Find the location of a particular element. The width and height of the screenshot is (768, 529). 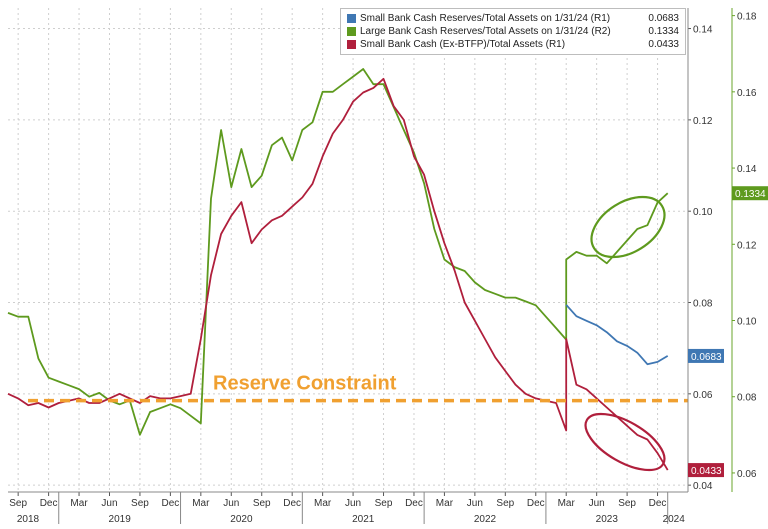

right-axis-label: 0.06 is located at coordinates (747, 474).